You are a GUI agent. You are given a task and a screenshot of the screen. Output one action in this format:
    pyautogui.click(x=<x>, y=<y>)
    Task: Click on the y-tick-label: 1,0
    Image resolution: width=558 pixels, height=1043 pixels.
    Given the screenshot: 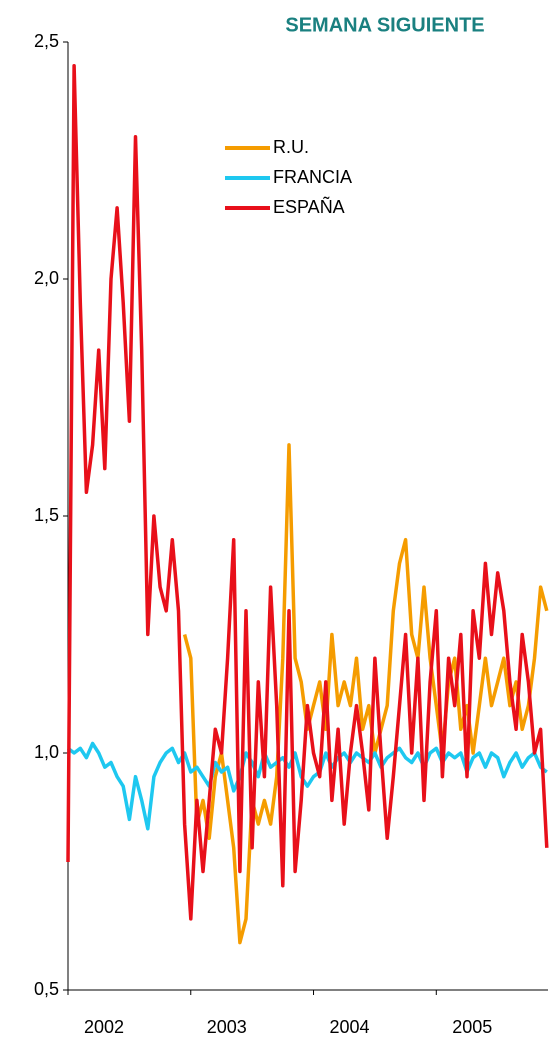 What is the action you would take?
    pyautogui.click(x=46, y=752)
    